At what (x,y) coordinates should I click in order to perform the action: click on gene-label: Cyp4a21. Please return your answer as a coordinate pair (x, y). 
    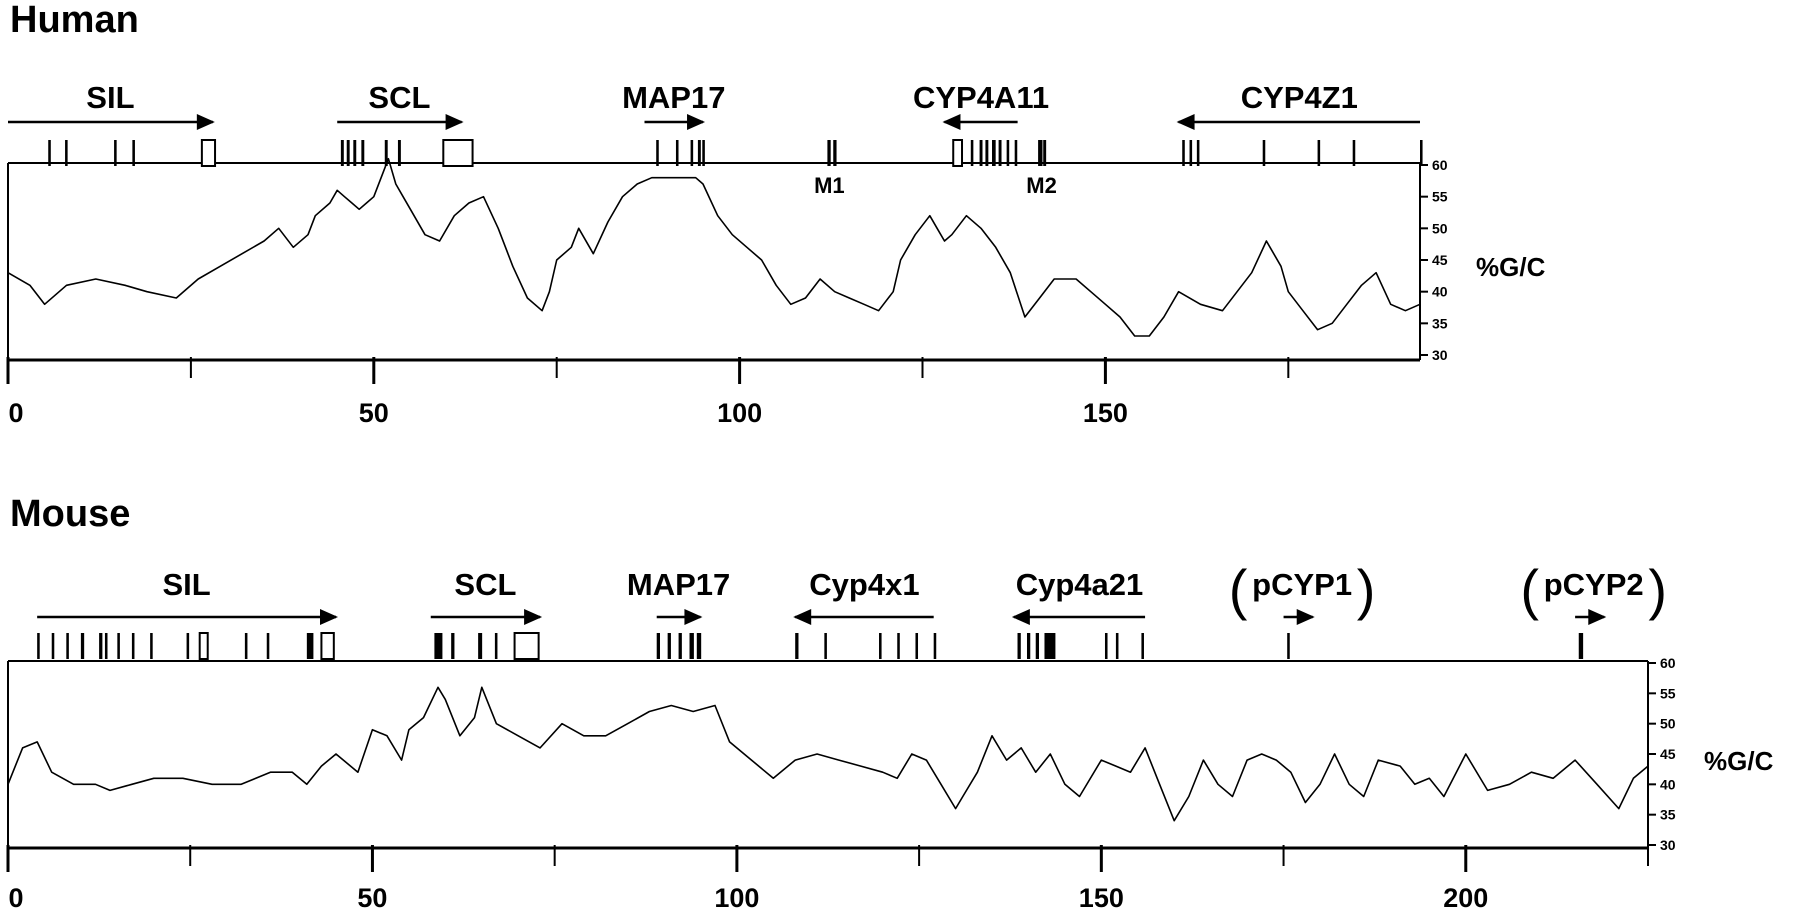
    Looking at the image, I should click on (1080, 584).